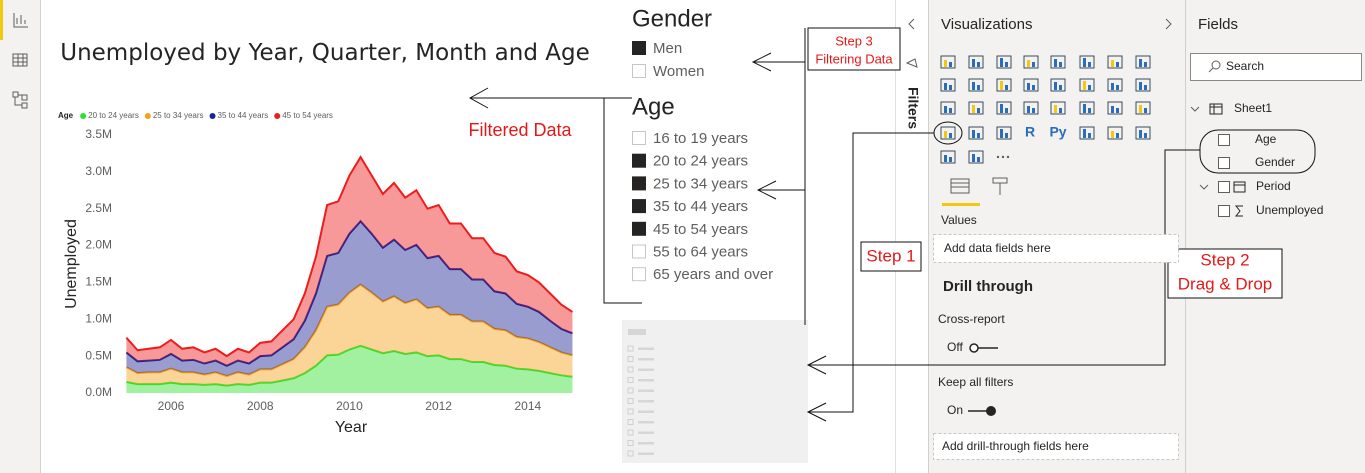  I want to click on format-tab, so click(1000, 186).